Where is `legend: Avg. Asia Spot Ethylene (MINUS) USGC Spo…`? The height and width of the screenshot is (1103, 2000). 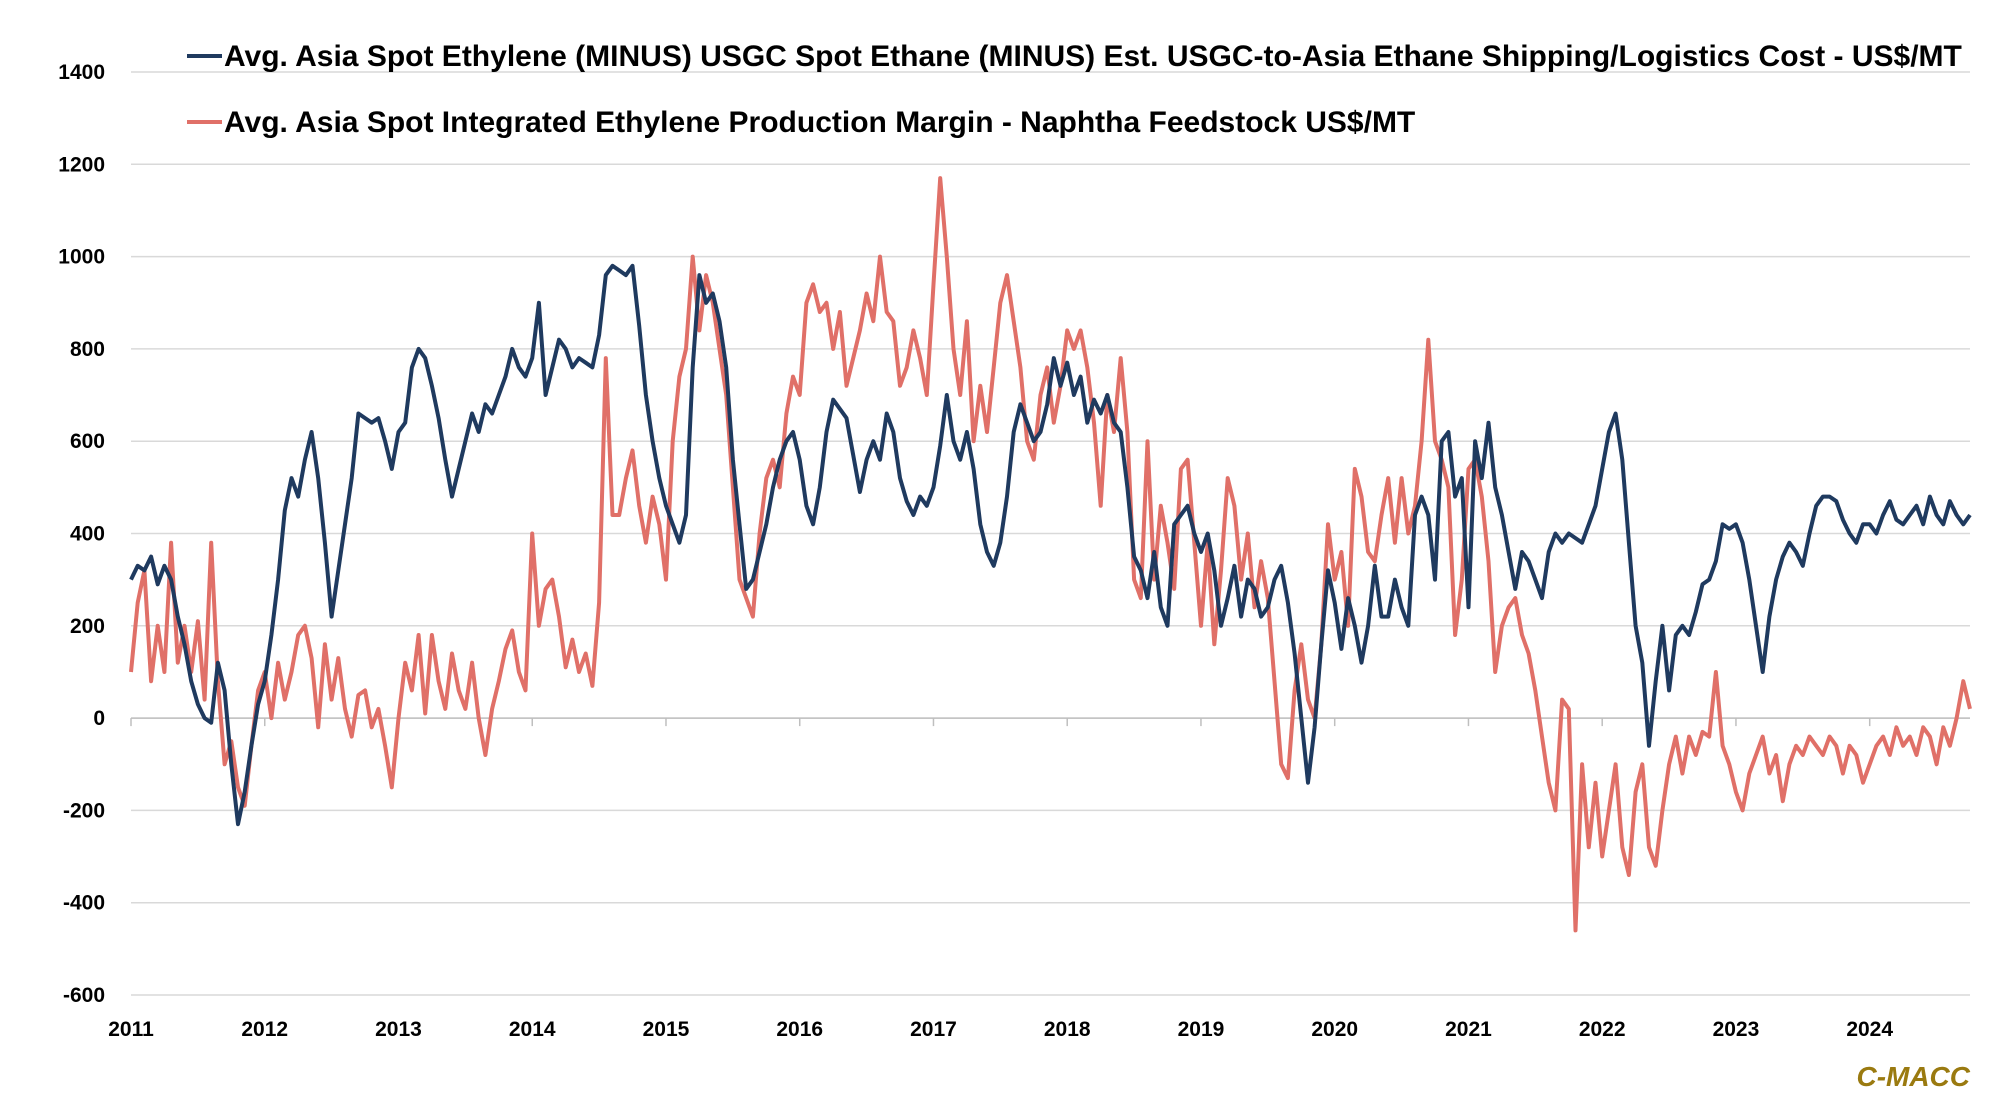 legend: Avg. Asia Spot Ethylene (MINUS) USGC Spo… is located at coordinates (1074, 89).